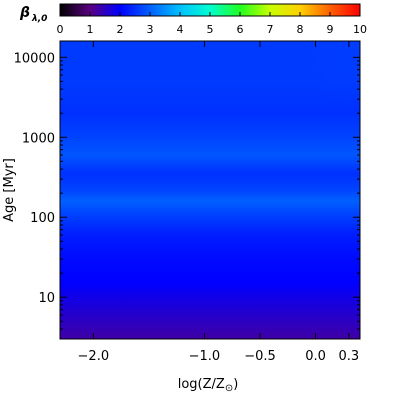 Image resolution: width=400 pixels, height=400 pixels. I want to click on colorbar: β λ,0 0 1 2 3 4 5 6 7 8 9 10, so click(193, 19).